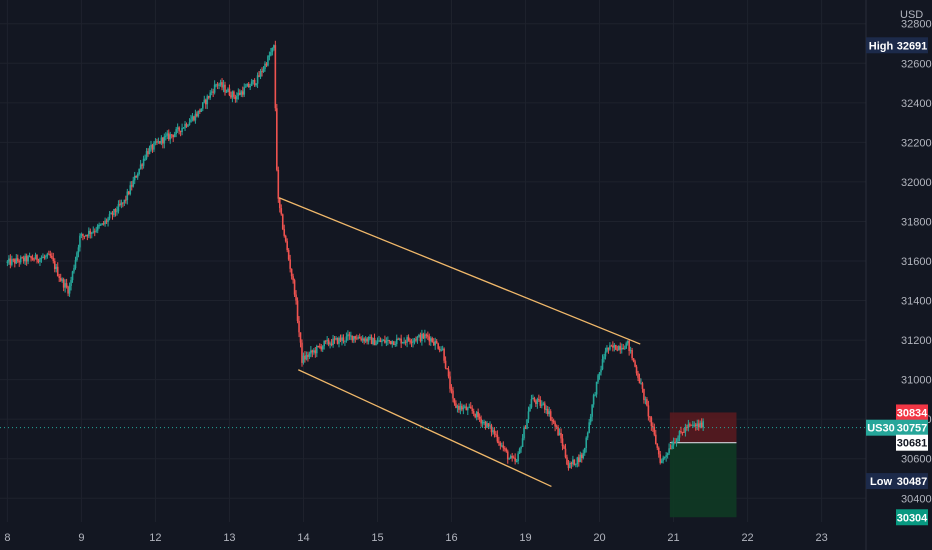 The height and width of the screenshot is (550, 932). Describe the element at coordinates (459, 271) in the screenshot. I see `trend-line` at that location.